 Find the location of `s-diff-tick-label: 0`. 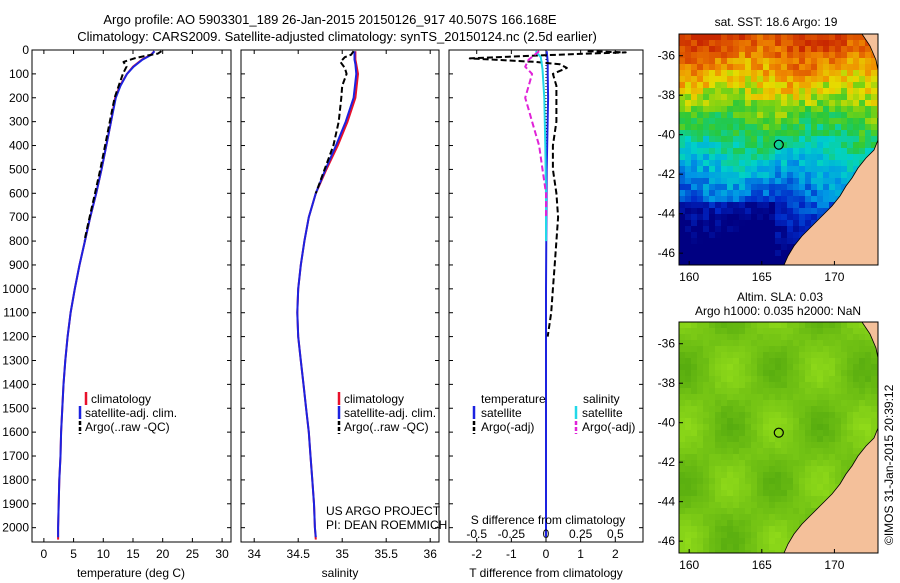

s-diff-tick-label: 0 is located at coordinates (546, 534).